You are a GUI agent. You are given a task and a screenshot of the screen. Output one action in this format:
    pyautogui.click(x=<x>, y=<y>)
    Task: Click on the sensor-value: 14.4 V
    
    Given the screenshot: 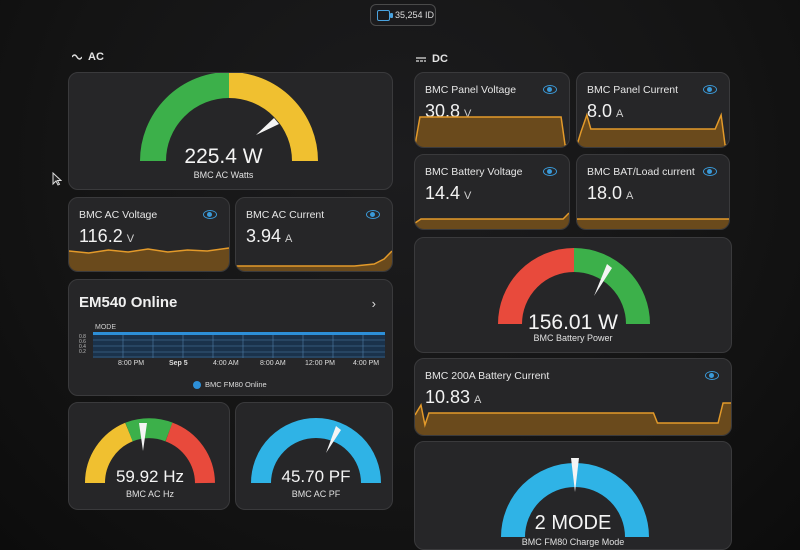 What is the action you would take?
    pyautogui.click(x=448, y=193)
    